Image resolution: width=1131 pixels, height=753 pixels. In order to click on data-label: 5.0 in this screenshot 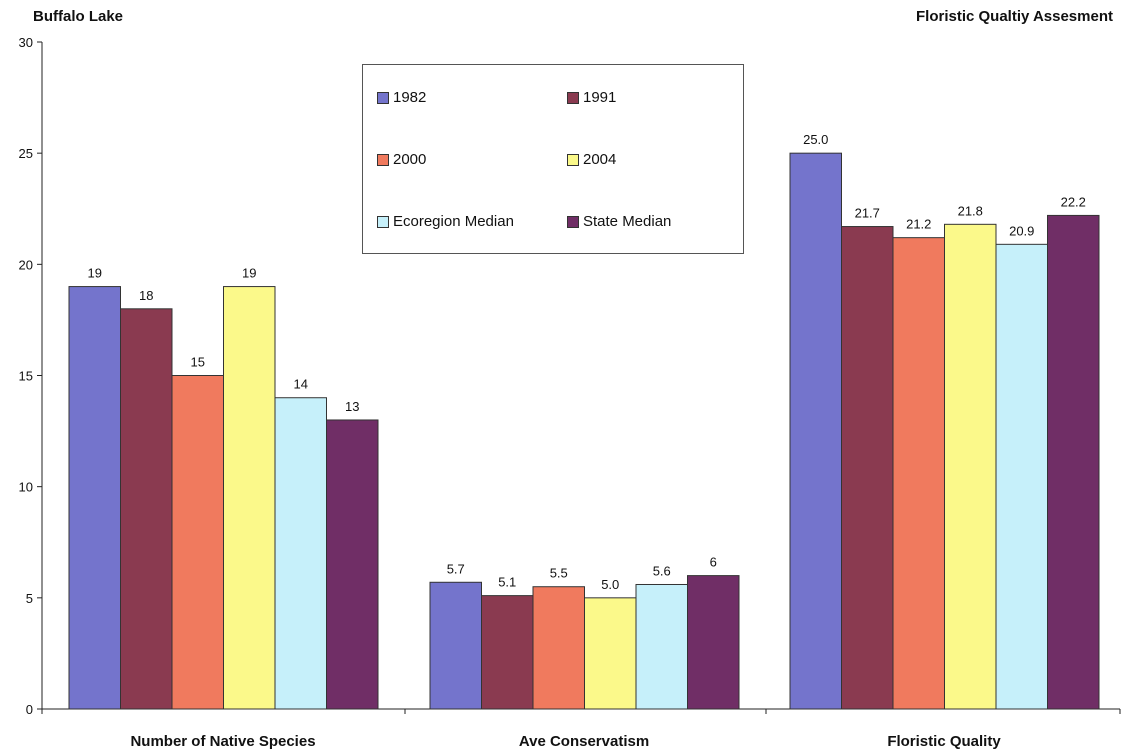, I will do `click(610, 584)`.